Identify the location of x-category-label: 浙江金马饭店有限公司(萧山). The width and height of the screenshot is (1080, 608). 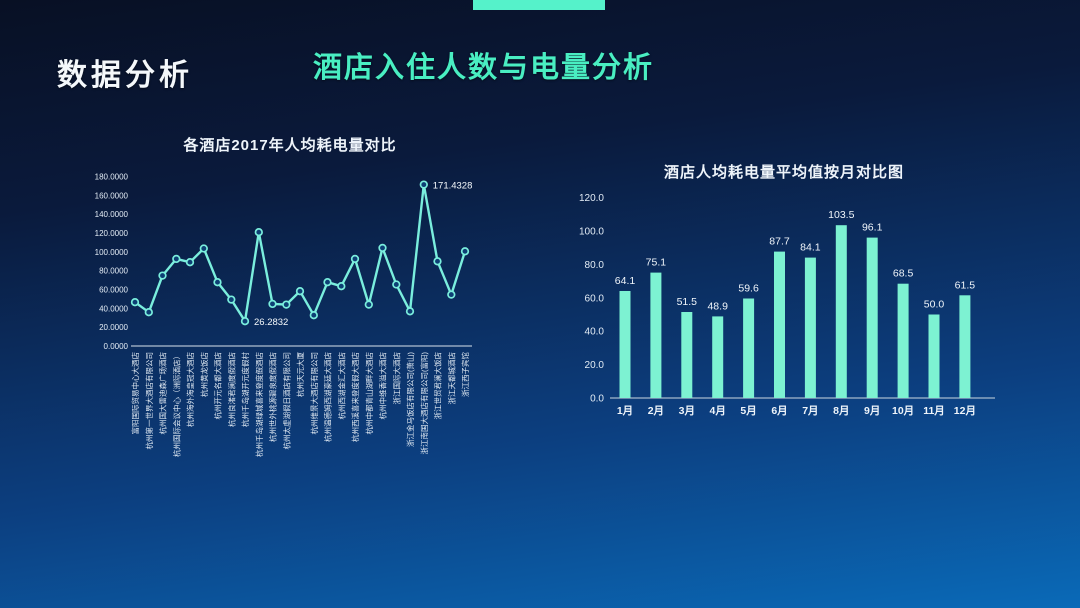
(410, 399).